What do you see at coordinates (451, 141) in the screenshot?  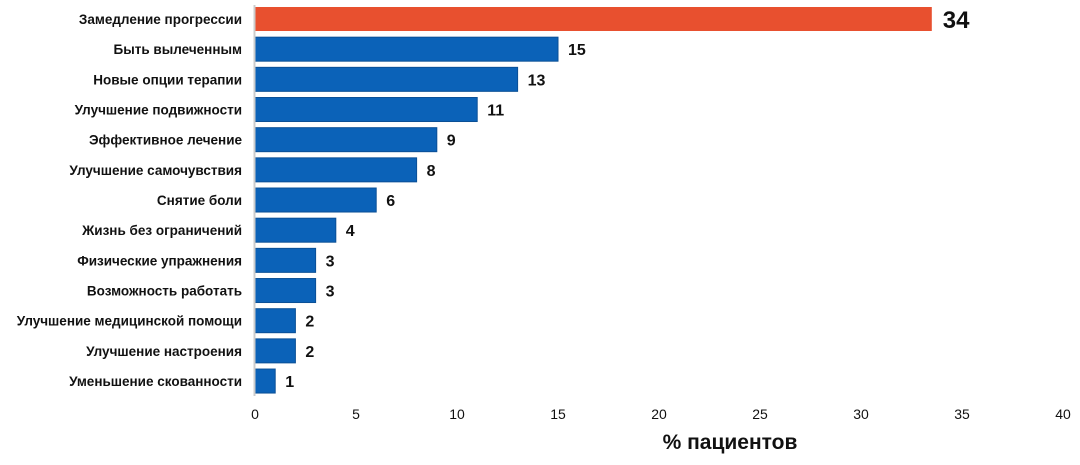 I see `value-label: 9` at bounding box center [451, 141].